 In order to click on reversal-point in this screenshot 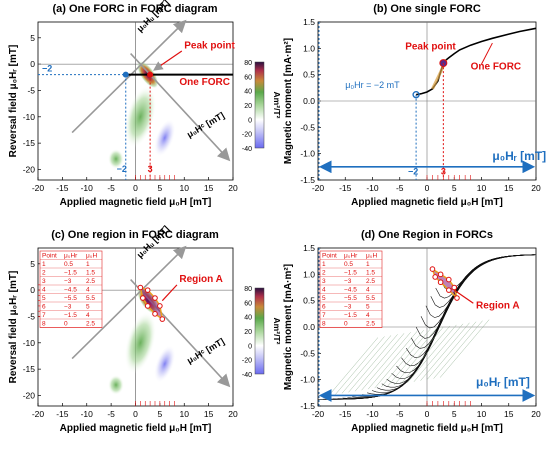, I will do `click(125, 74)`.